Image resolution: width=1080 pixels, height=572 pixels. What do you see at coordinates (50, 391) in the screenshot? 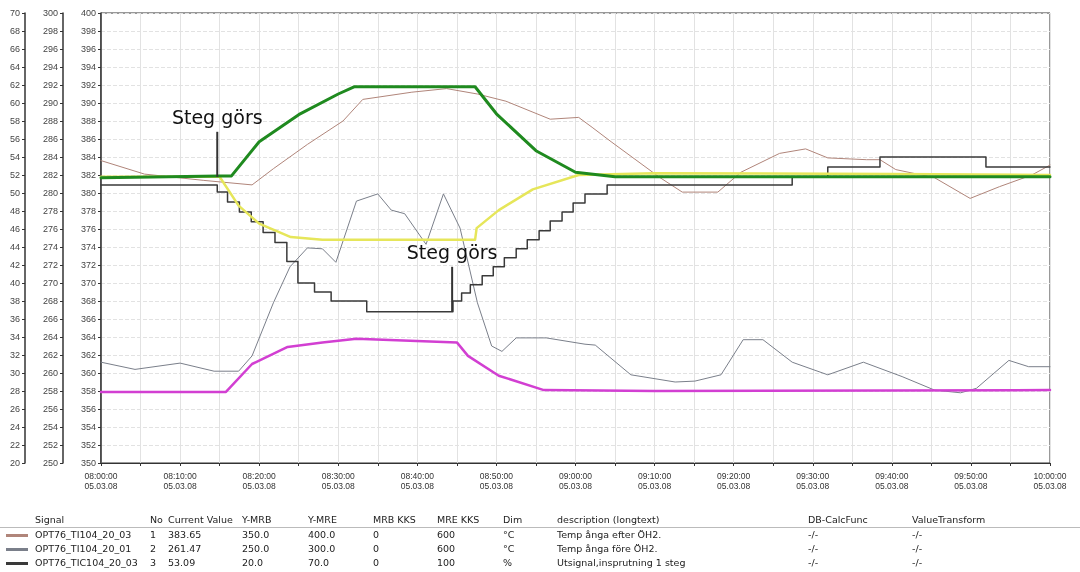
I see `y2-tick-label: 258` at bounding box center [50, 391].